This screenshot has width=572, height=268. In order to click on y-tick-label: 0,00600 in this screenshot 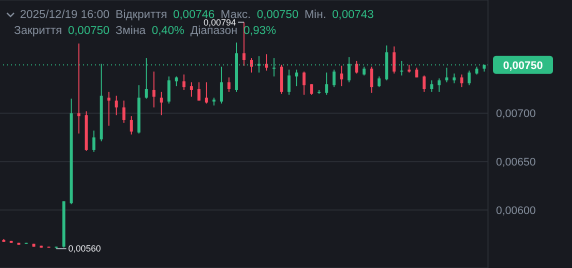, I will do `click(516, 210)`.